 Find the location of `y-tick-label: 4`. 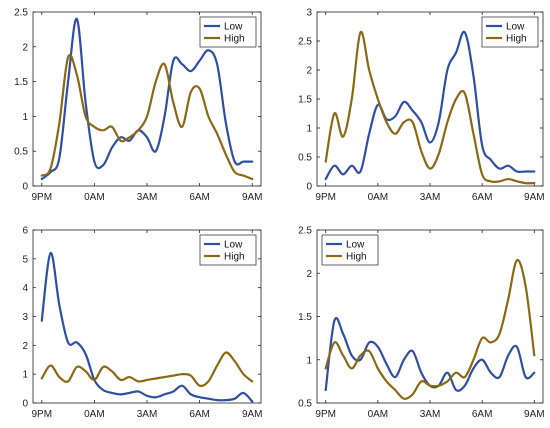

y-tick-label: 4 is located at coordinates (25, 288).